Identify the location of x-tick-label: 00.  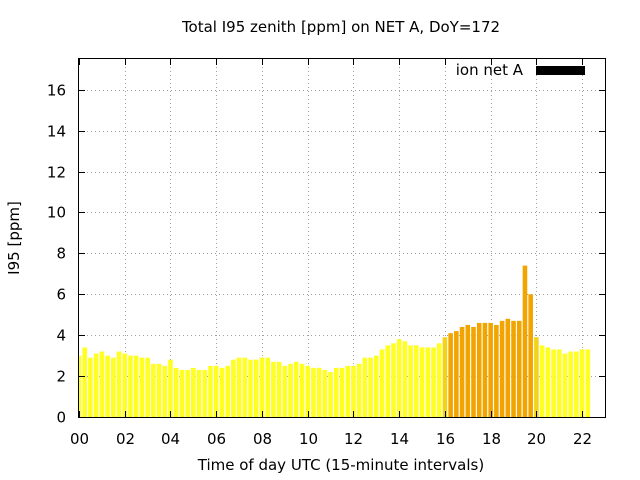
(79, 439).